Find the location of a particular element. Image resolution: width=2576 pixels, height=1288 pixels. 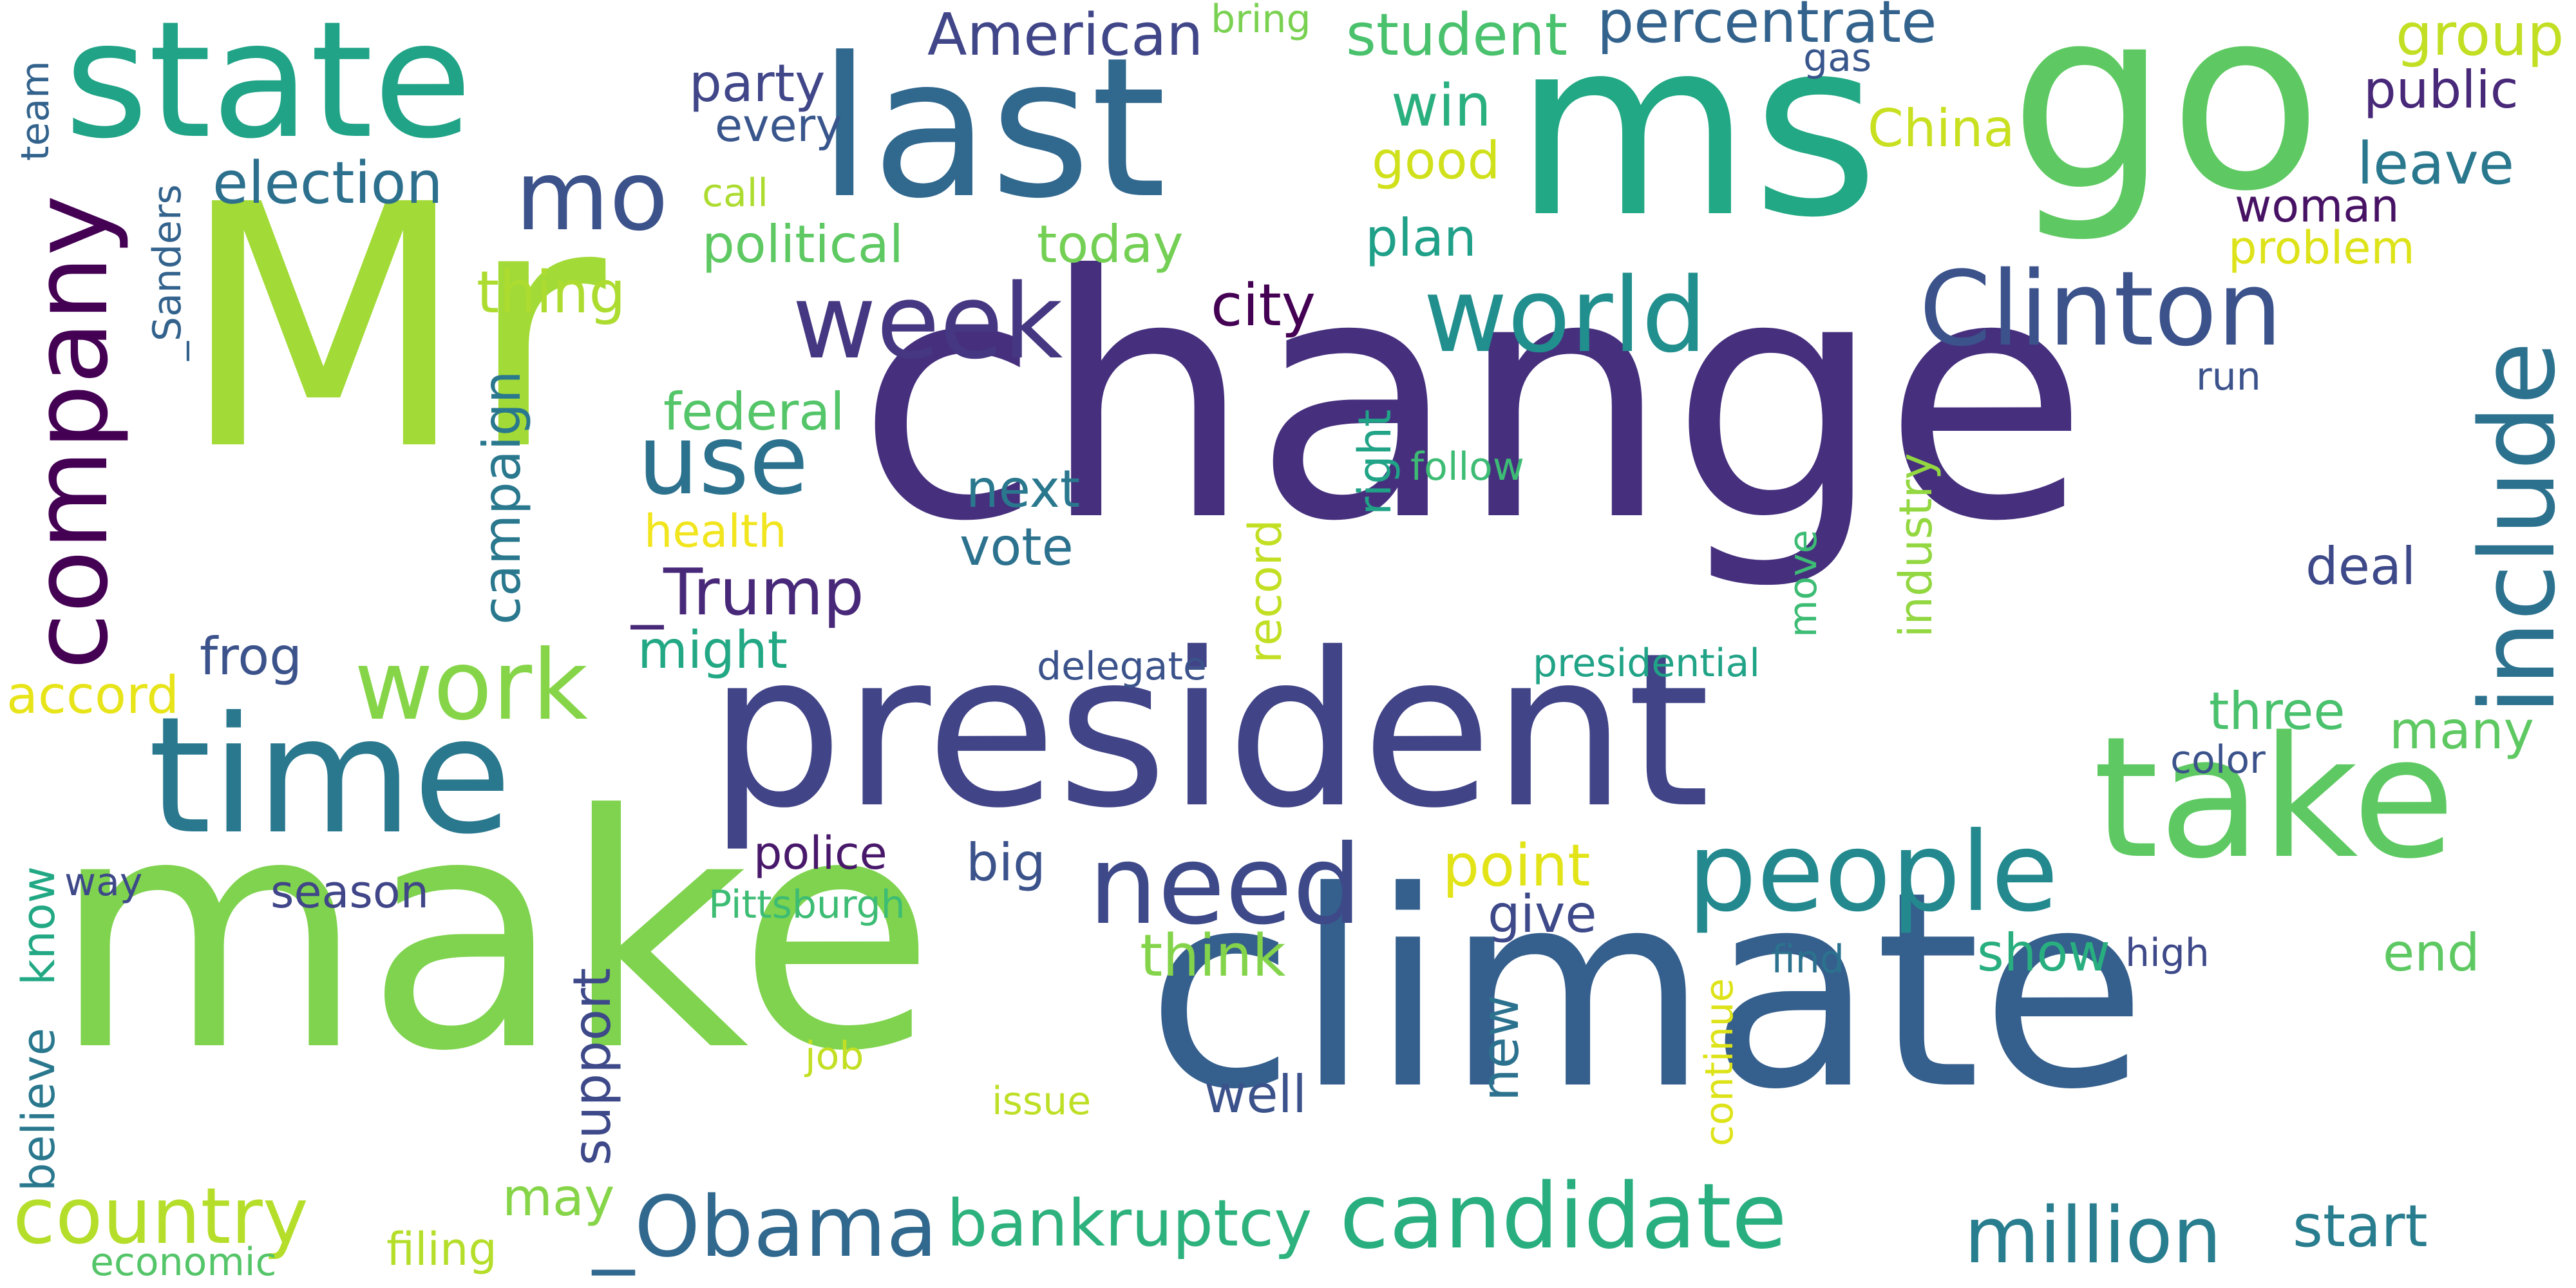

word-american: American is located at coordinates (1065, 35).